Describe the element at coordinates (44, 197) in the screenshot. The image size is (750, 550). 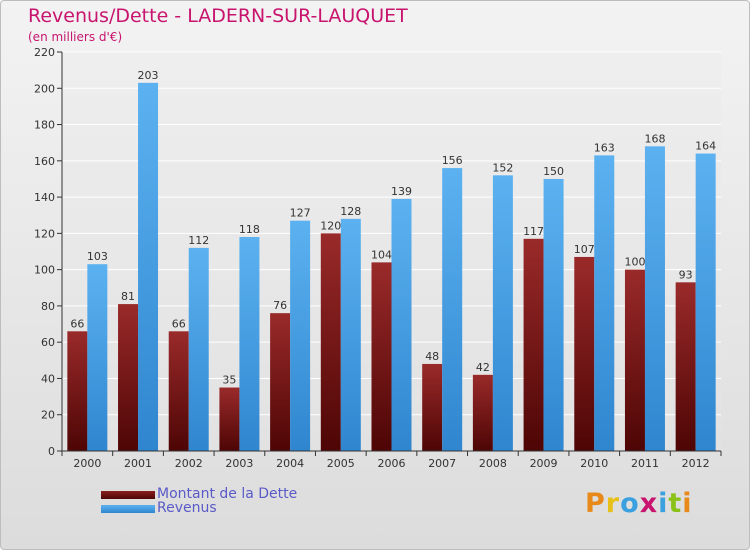
I see `y-tick-label: 140` at that location.